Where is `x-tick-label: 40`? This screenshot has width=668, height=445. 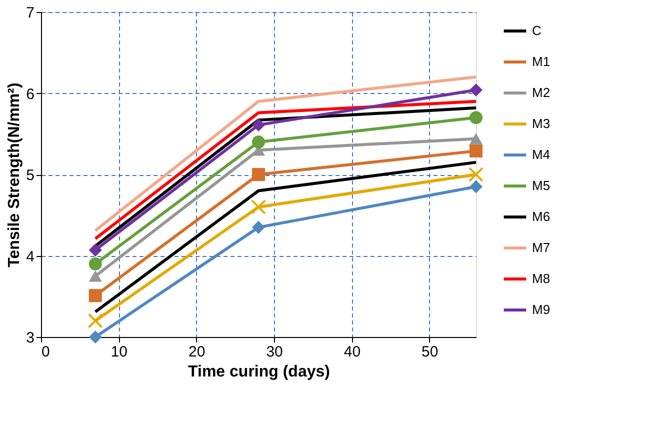
x-tick-label: 40 is located at coordinates (352, 352).